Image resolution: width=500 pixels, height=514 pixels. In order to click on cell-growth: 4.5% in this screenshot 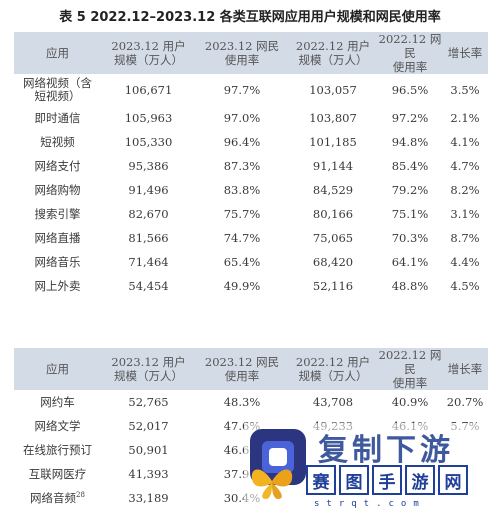, I will do `click(465, 286)`.